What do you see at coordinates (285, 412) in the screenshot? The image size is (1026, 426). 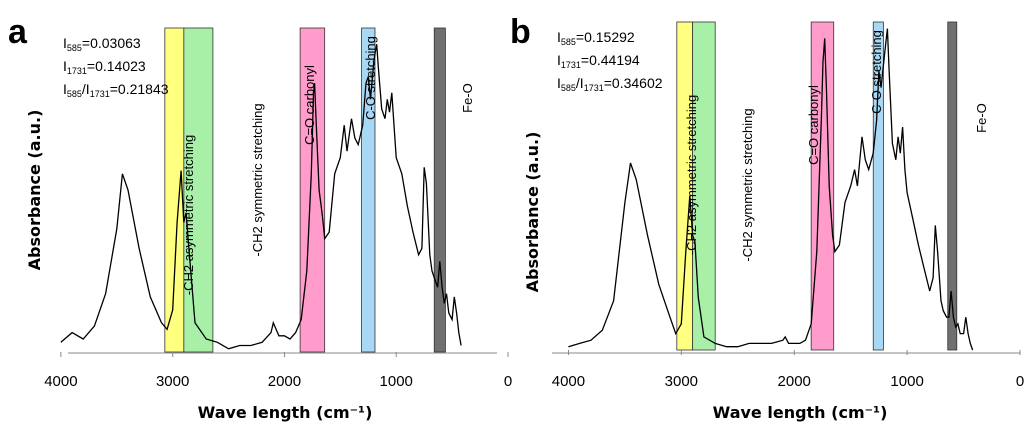 I see `panel-a-x-axis-title: Wave length (cm⁻¹)` at bounding box center [285, 412].